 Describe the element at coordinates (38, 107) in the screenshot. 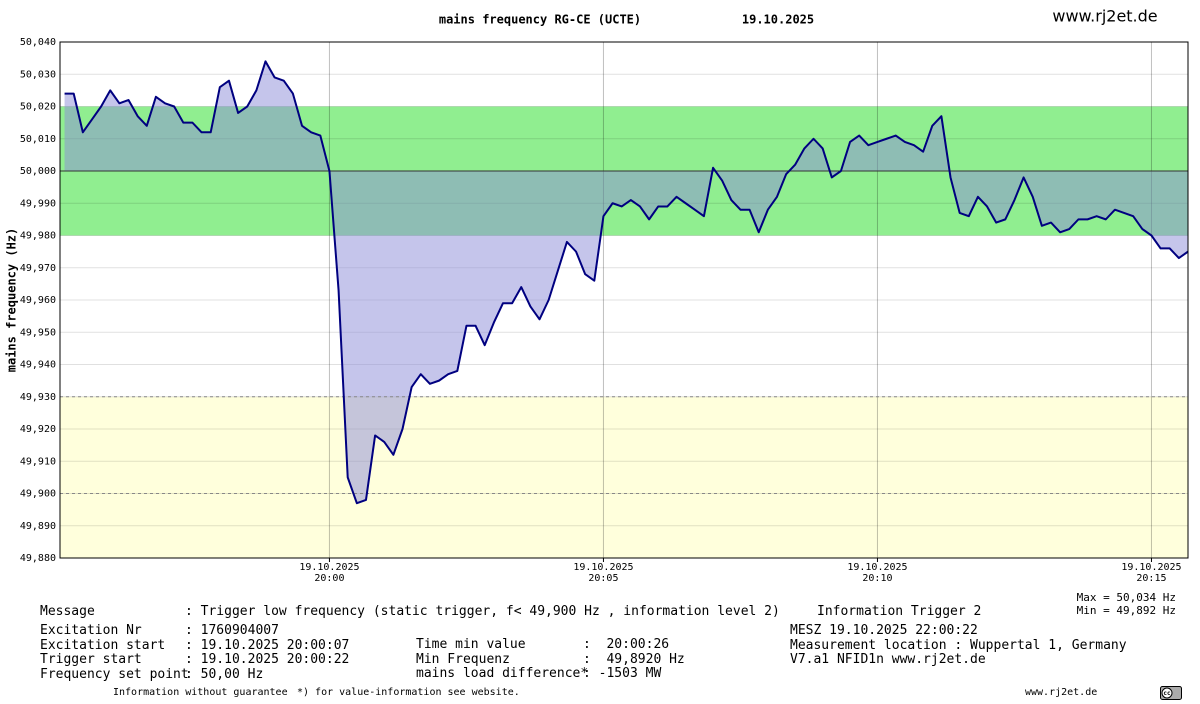

I see `y-tick-label: 50,020` at that location.